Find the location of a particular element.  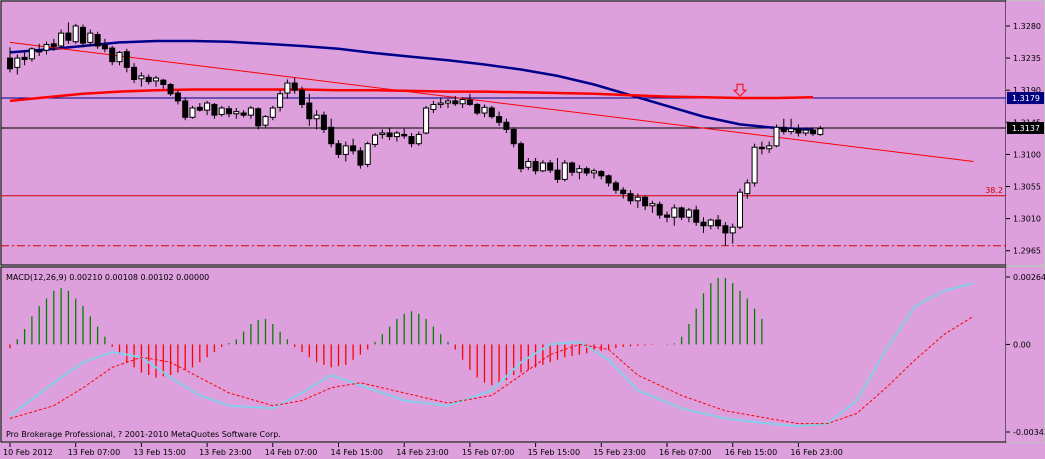

price-tick-label: 1.2965 is located at coordinates (1027, 251).